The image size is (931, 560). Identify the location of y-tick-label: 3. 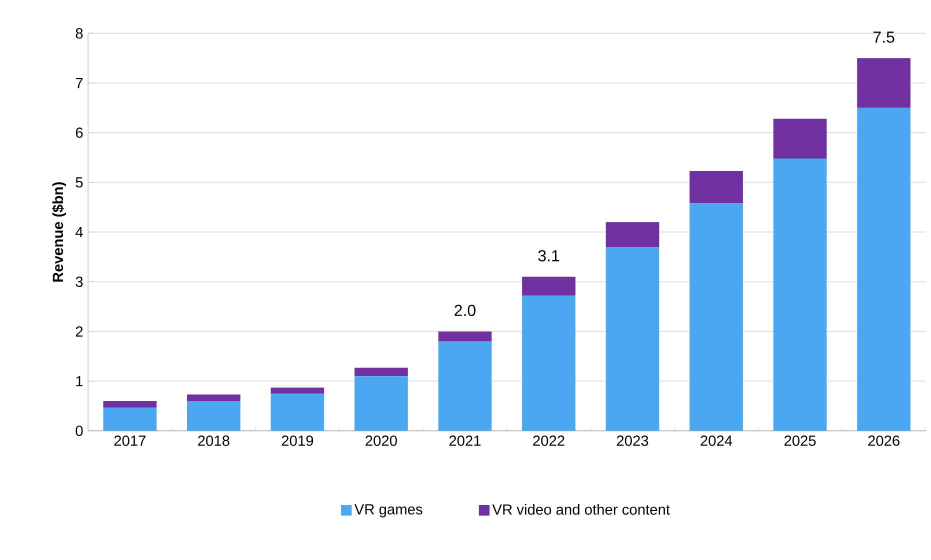
(79, 281).